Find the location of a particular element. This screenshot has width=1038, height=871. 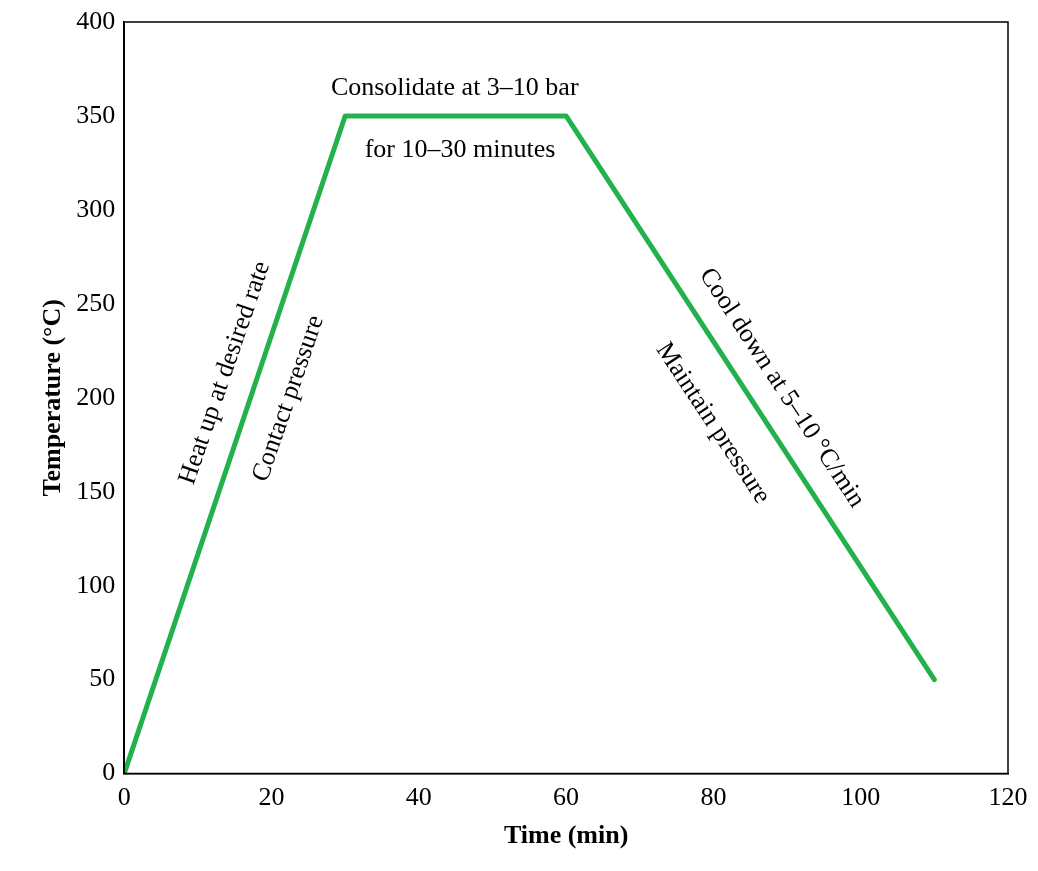

y-tick-label: 150 is located at coordinates (96, 490).